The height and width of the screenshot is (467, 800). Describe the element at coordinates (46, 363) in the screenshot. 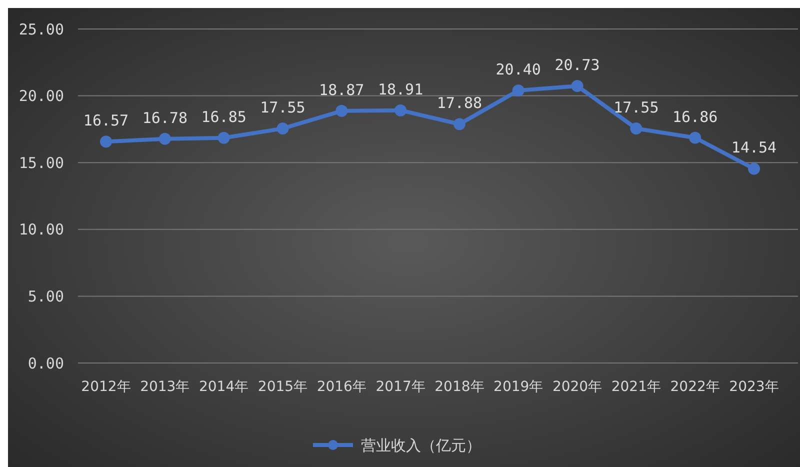

I see `y-tick-label: 0.00` at that location.